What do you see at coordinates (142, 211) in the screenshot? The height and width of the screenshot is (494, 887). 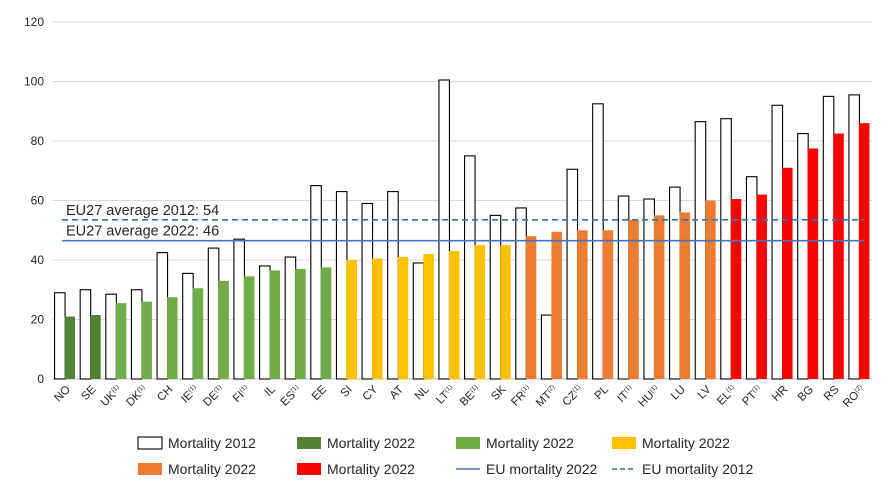 I see `eu-average-2012-label: EU27 average 2012: 54` at bounding box center [142, 211].